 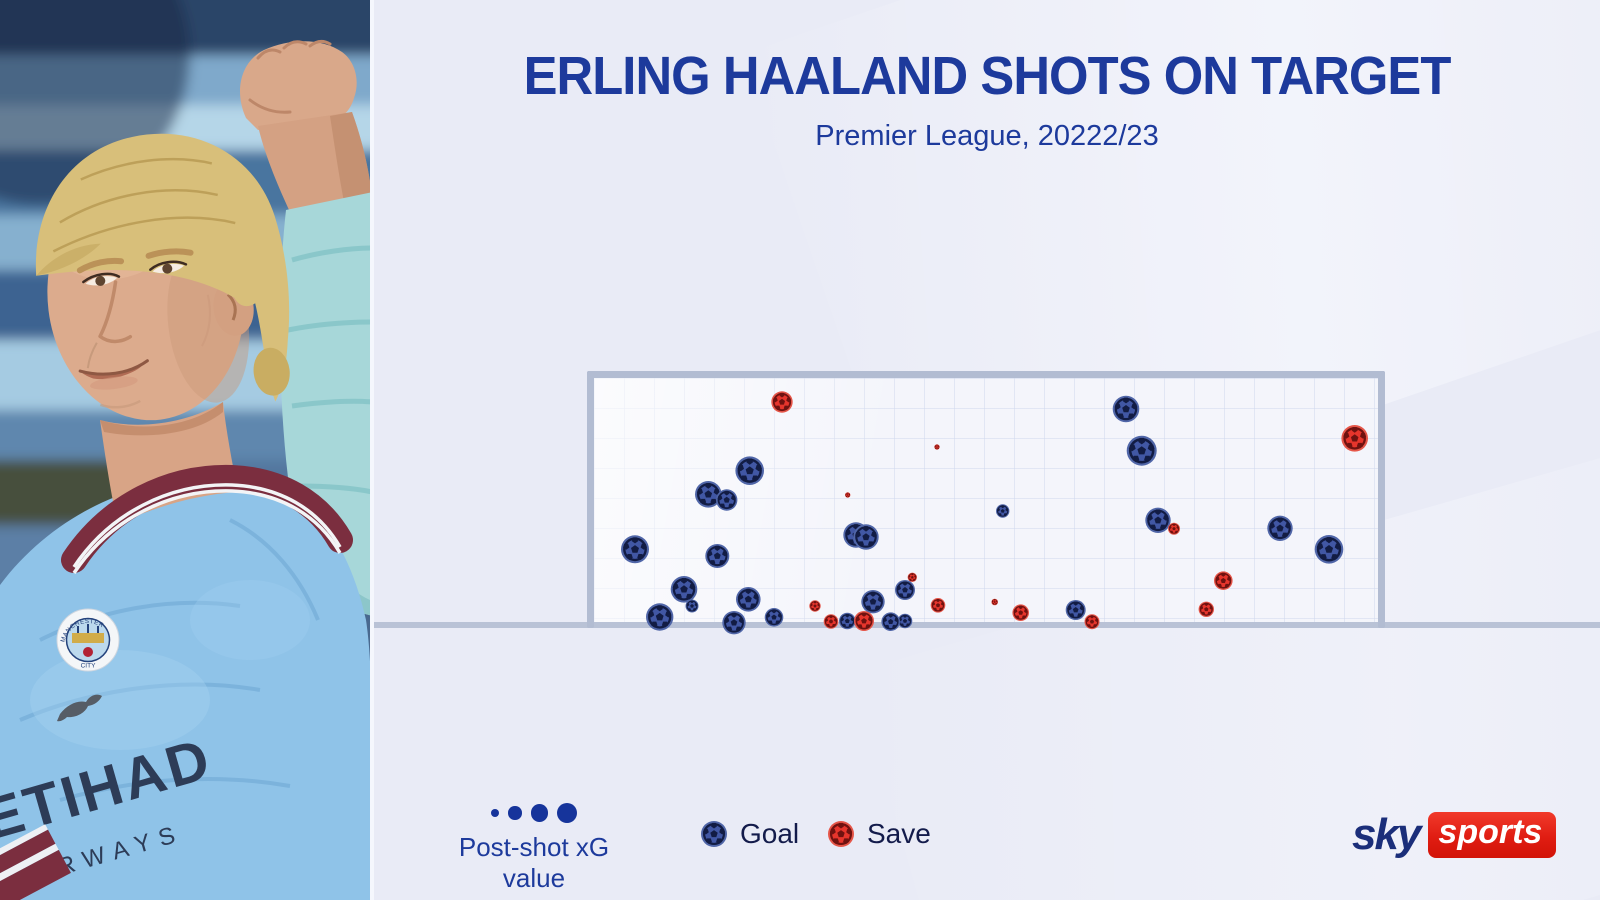 I want to click on club-crest: MANCHESTER CITY, so click(x=88, y=640).